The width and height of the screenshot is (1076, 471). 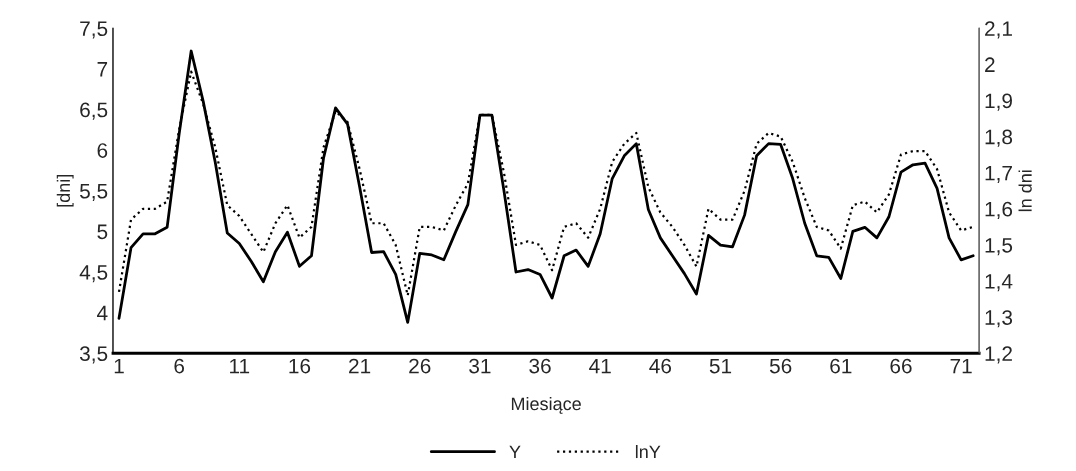 I want to click on y2-tick-label: 1,2, so click(x=998, y=355).